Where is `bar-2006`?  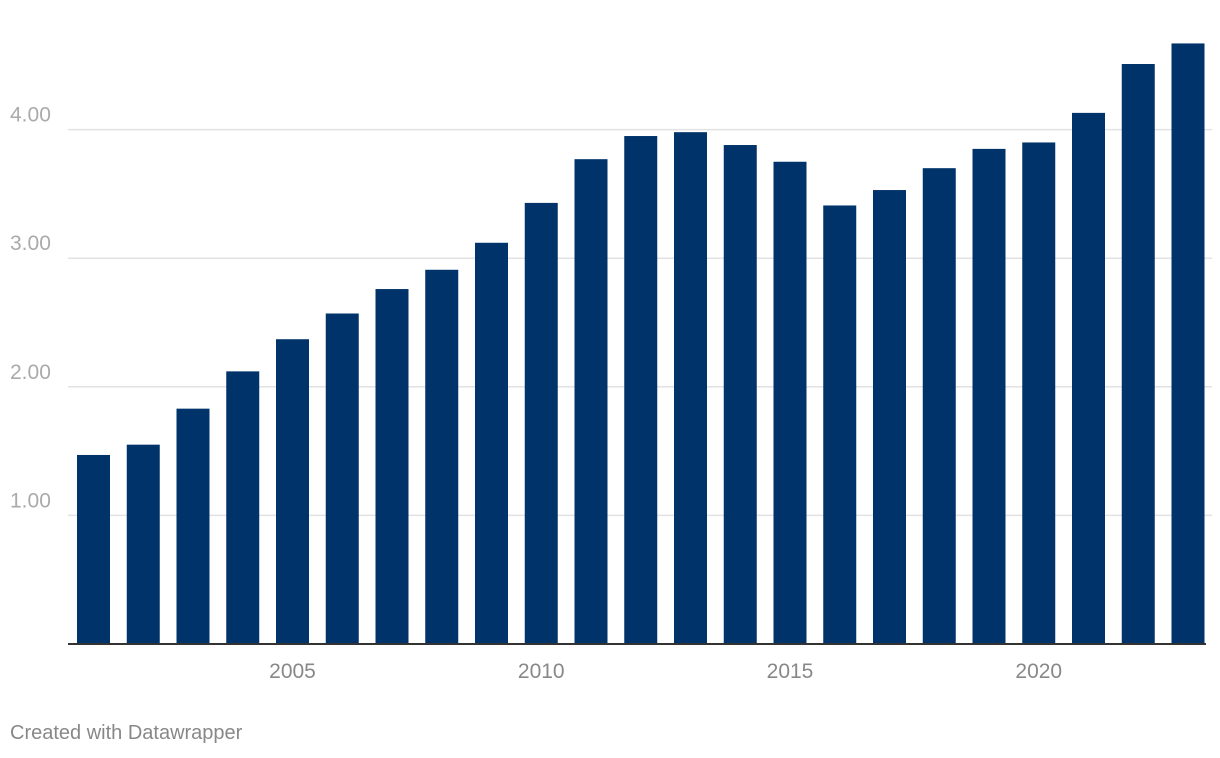
bar-2006 is located at coordinates (342, 478).